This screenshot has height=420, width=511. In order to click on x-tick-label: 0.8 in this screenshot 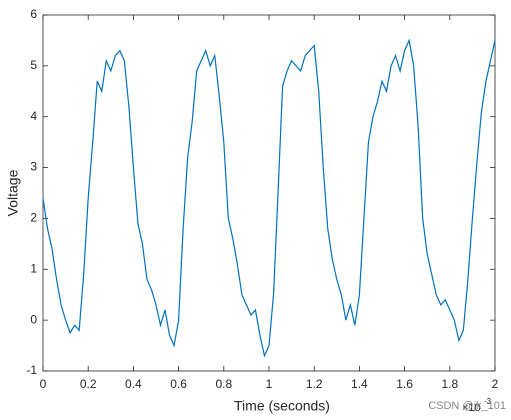, I will do `click(223, 384)`.